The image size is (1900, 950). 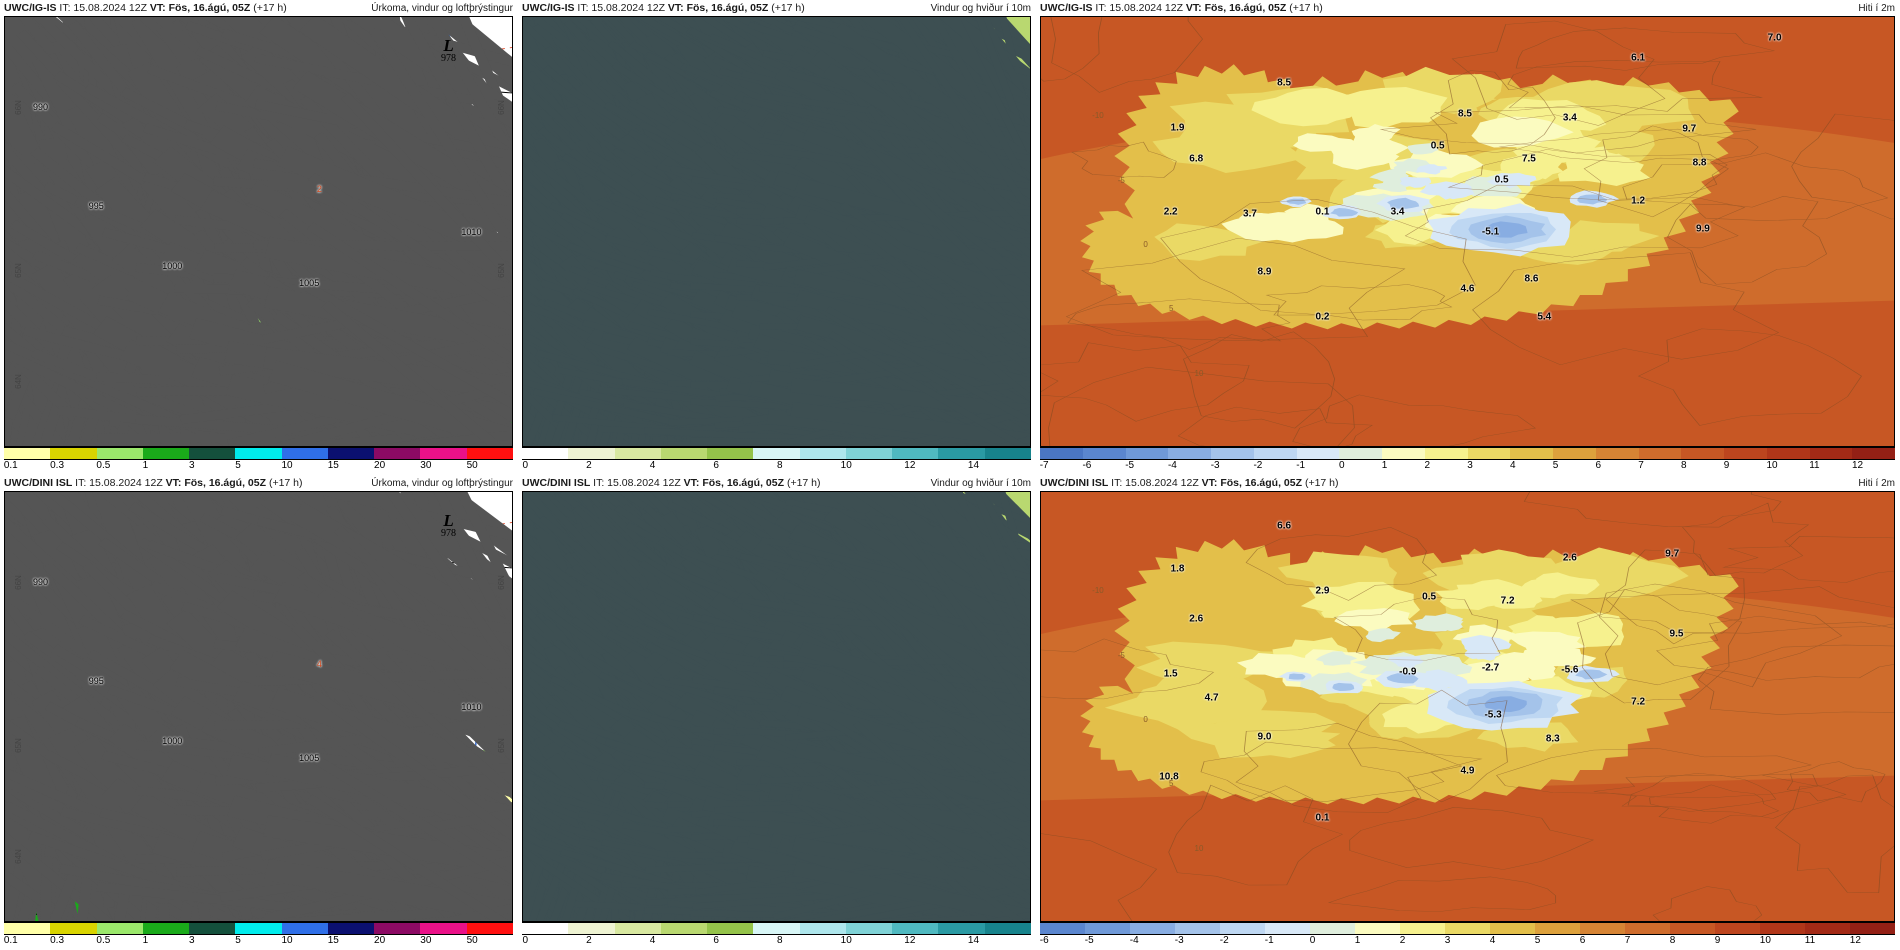 What do you see at coordinates (103, 465) in the screenshot?
I see `colorbar-tick-label: 0.5` at bounding box center [103, 465].